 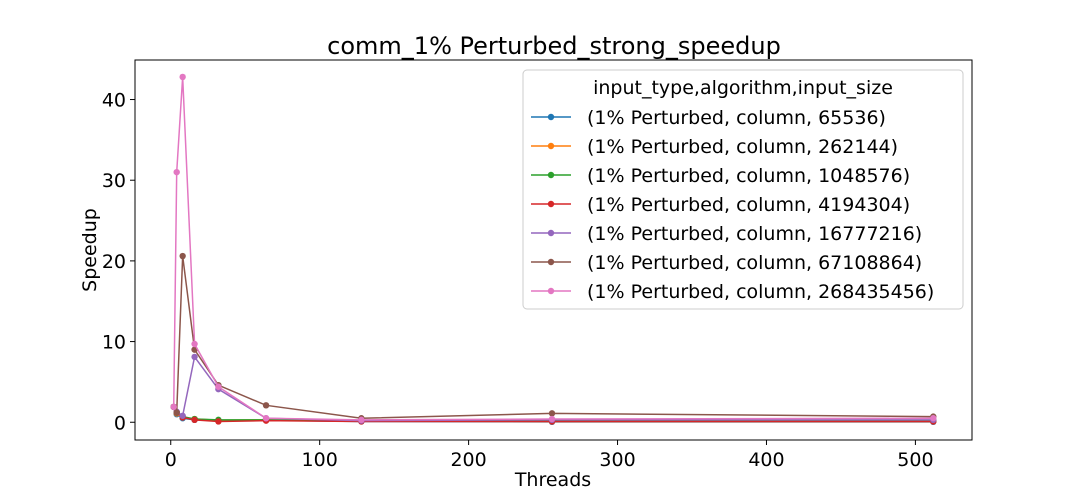 I want to click on x-axis-label: Threads, so click(x=552, y=480).